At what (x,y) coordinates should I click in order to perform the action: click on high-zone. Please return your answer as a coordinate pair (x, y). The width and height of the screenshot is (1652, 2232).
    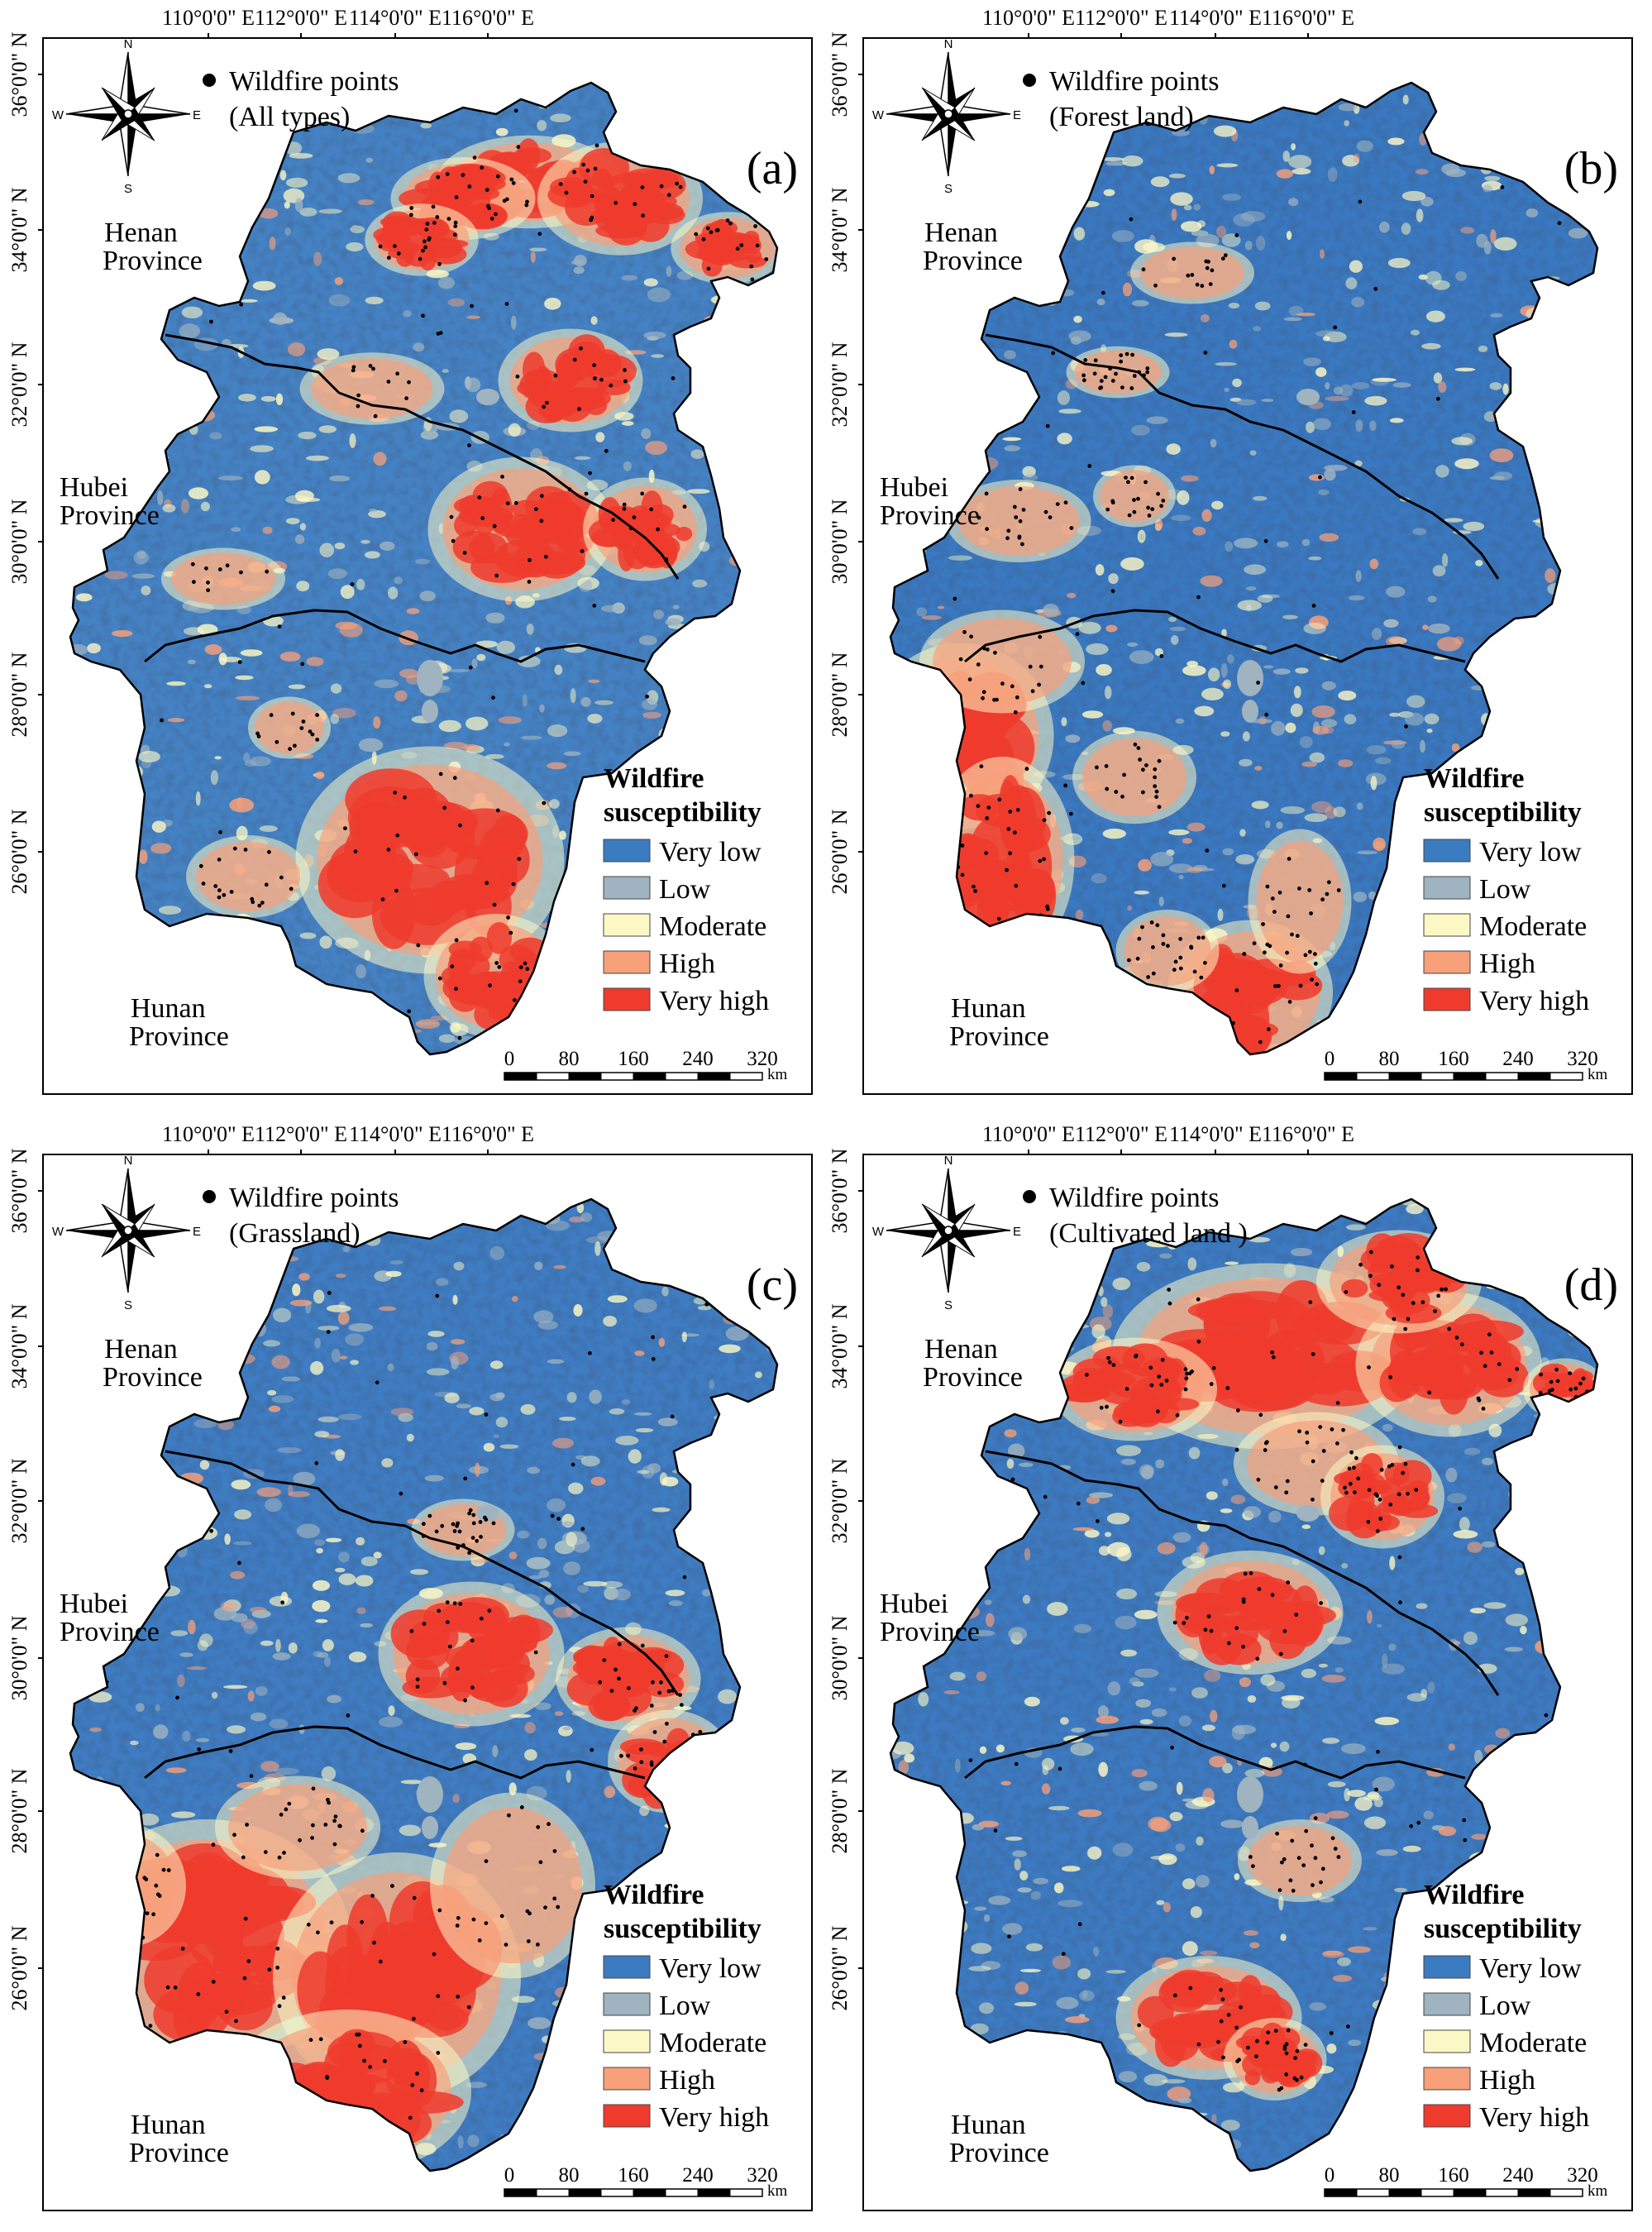
    Looking at the image, I should click on (372, 389).